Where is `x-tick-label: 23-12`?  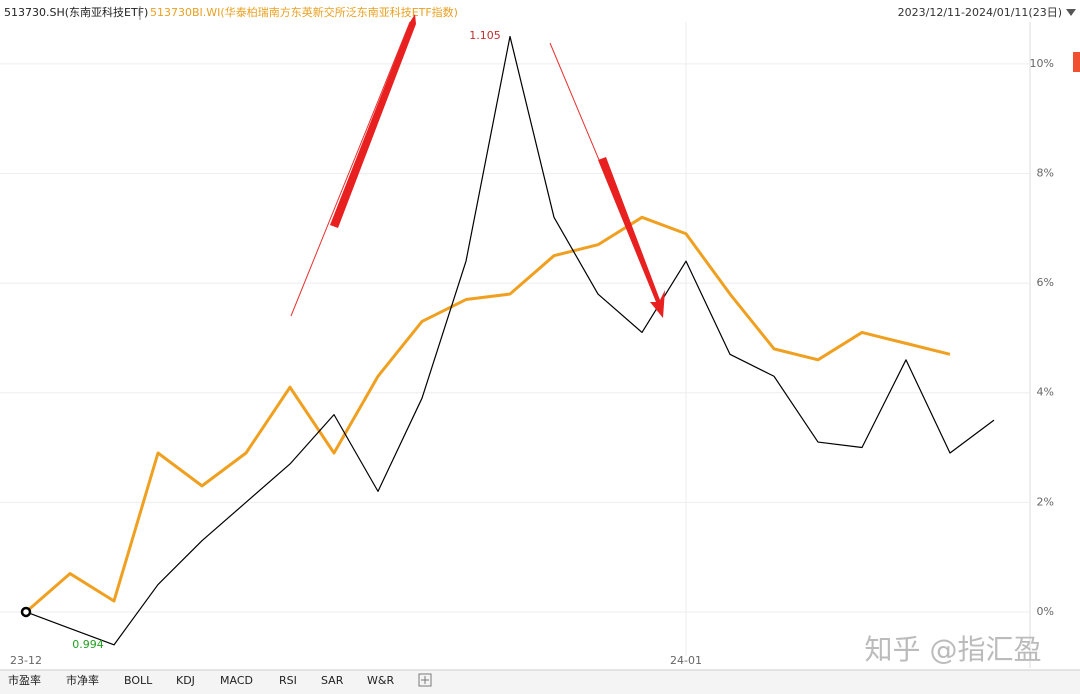
x-tick-label: 23-12 is located at coordinates (26, 660).